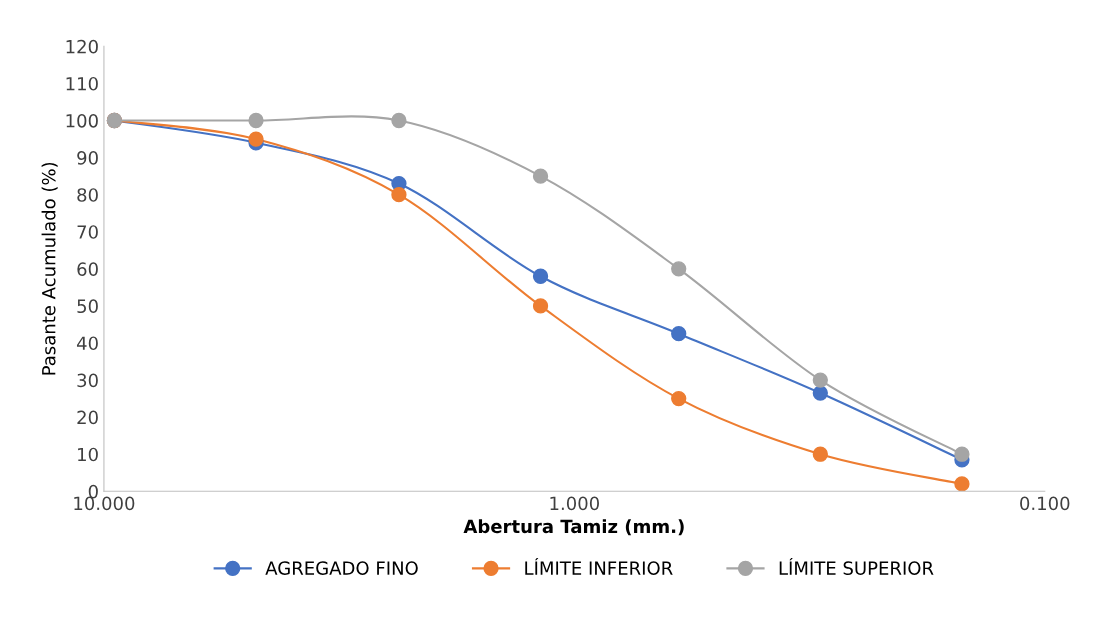 The image size is (1094, 618). What do you see at coordinates (87, 232) in the screenshot?
I see `y-tick-label: 70` at bounding box center [87, 232].